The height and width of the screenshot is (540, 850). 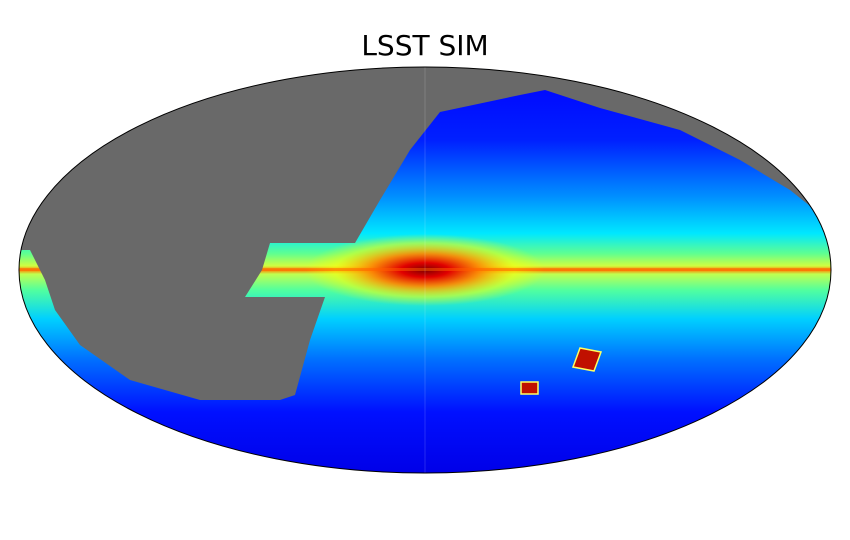 I want to click on galactic-plane, so click(x=425, y=269).